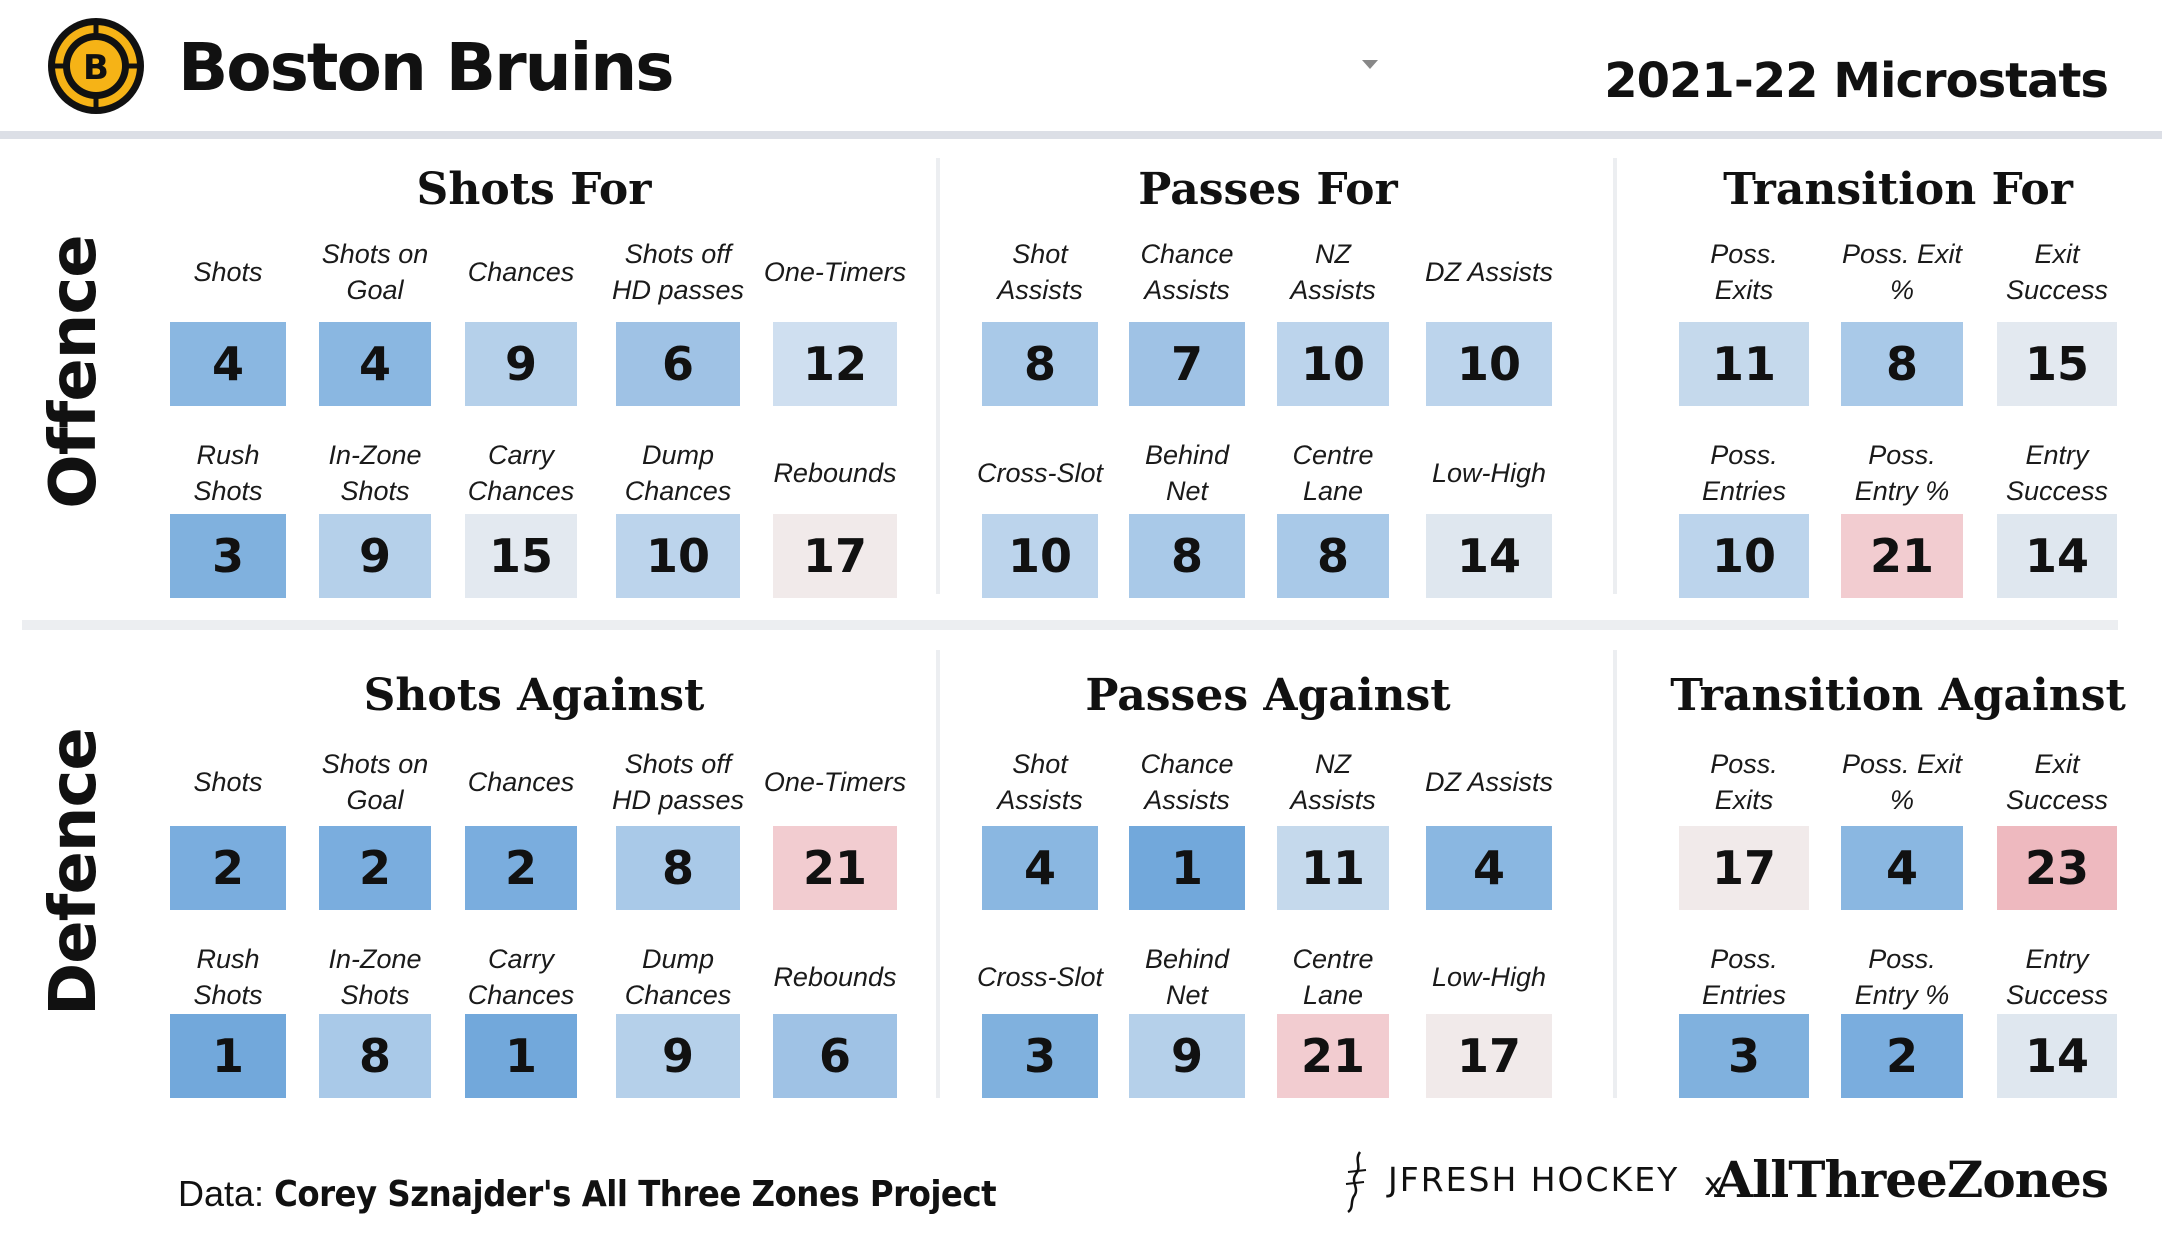 This screenshot has height=1238, width=2162. I want to click on jfresh-logo-icon, so click(1356, 1182).